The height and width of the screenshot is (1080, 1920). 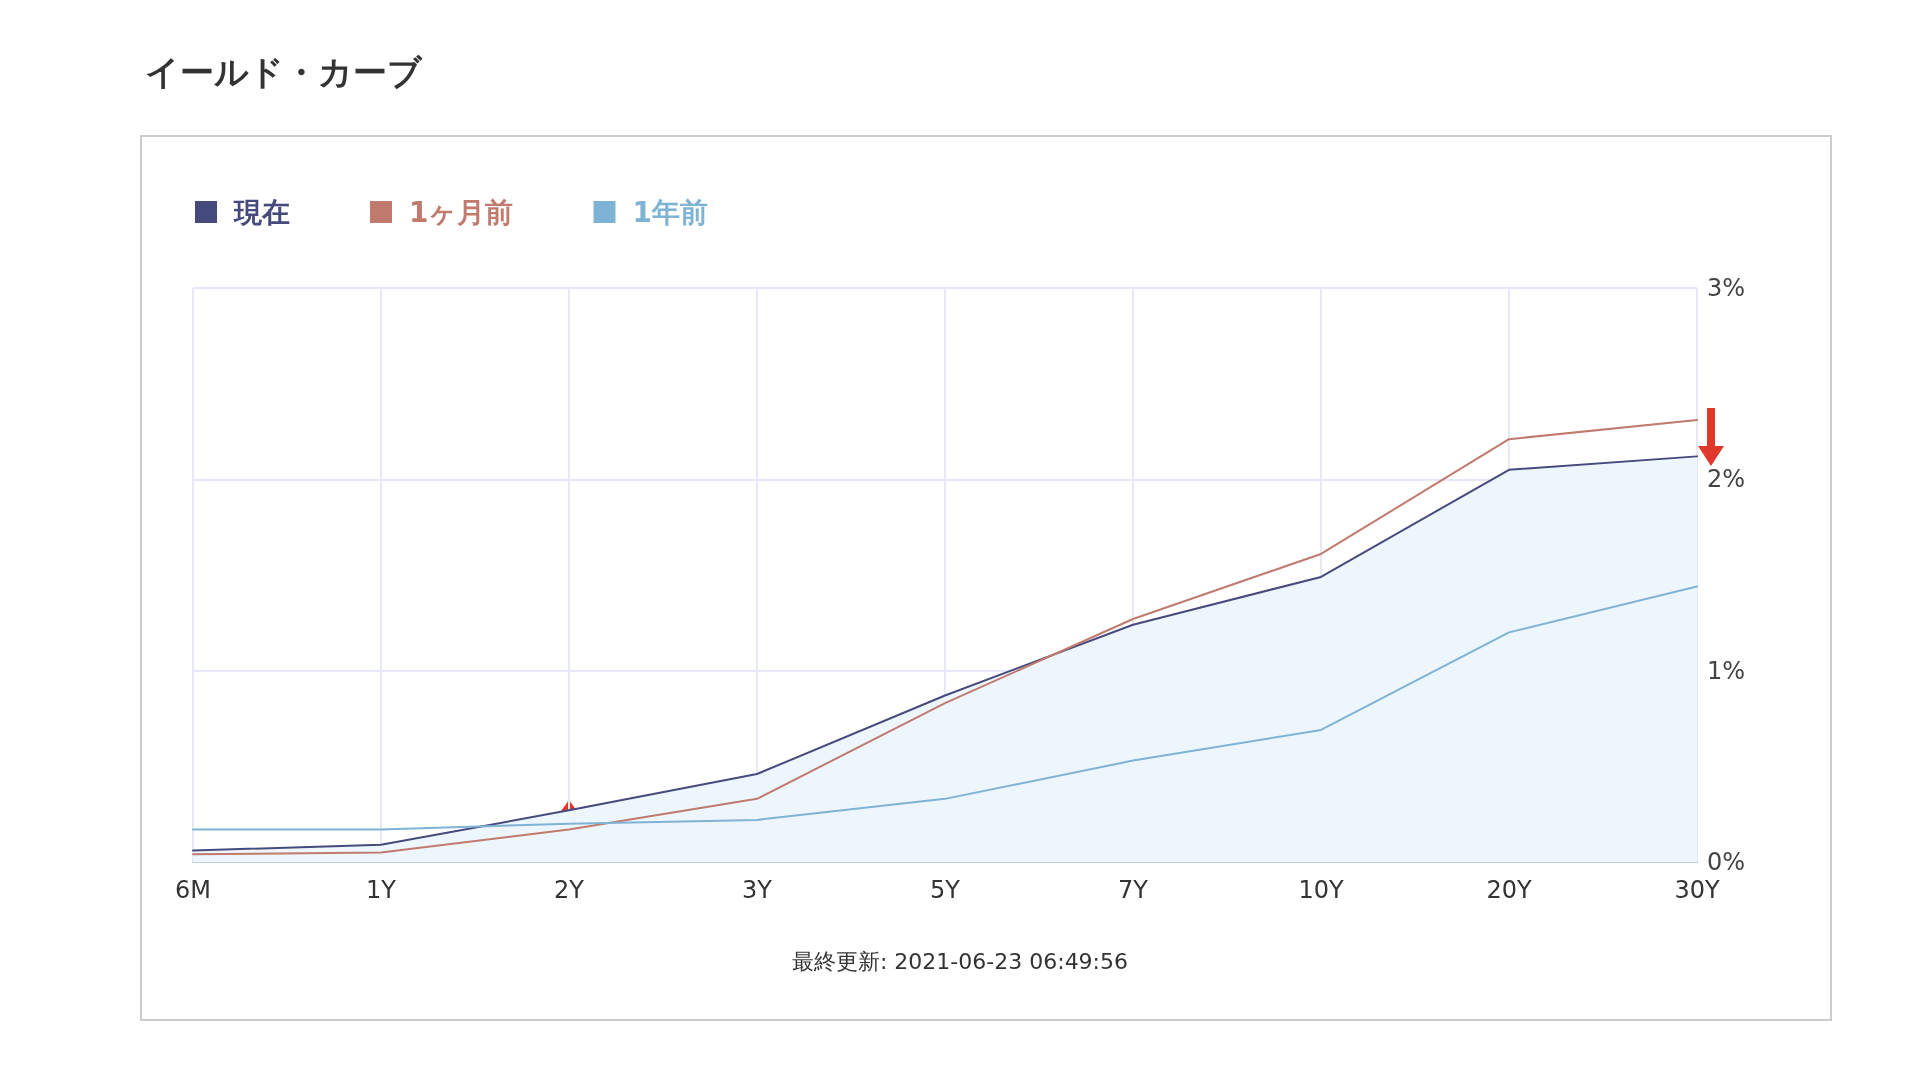 I want to click on x-tick-label: 5Y, so click(x=945, y=890).